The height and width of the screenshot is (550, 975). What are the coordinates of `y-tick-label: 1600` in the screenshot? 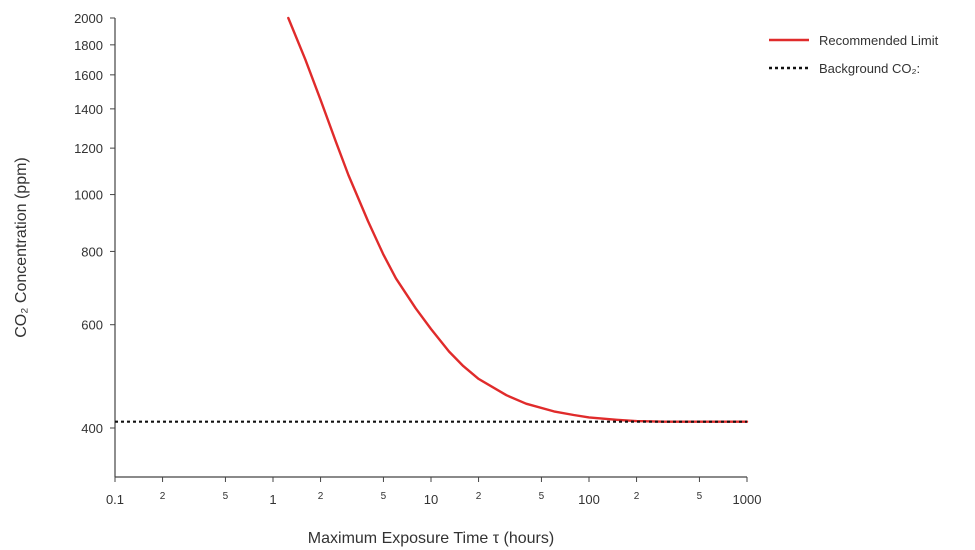 It's located at (88, 75).